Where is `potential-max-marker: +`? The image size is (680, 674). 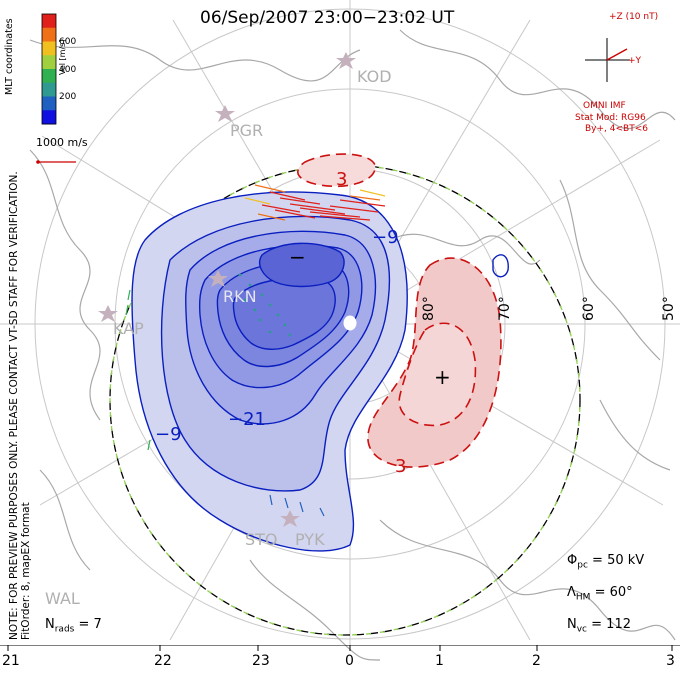 potential-max-marker: + is located at coordinates (442, 377).